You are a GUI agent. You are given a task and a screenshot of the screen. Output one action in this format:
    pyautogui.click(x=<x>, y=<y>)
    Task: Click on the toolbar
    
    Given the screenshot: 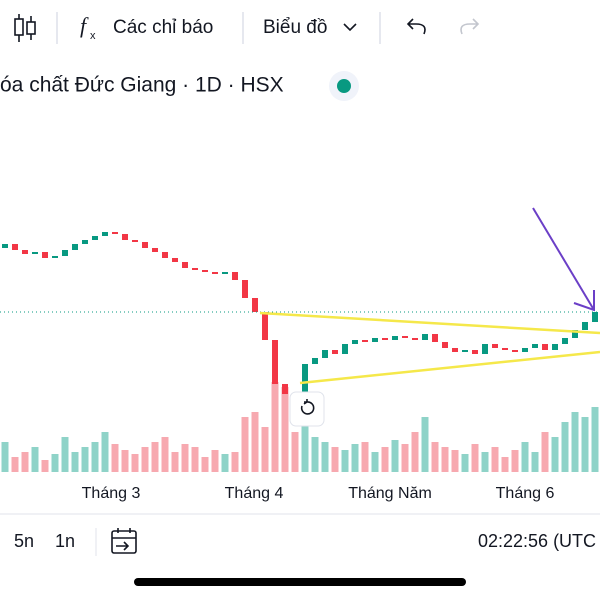 What is the action you would take?
    pyautogui.click(x=247, y=28)
    